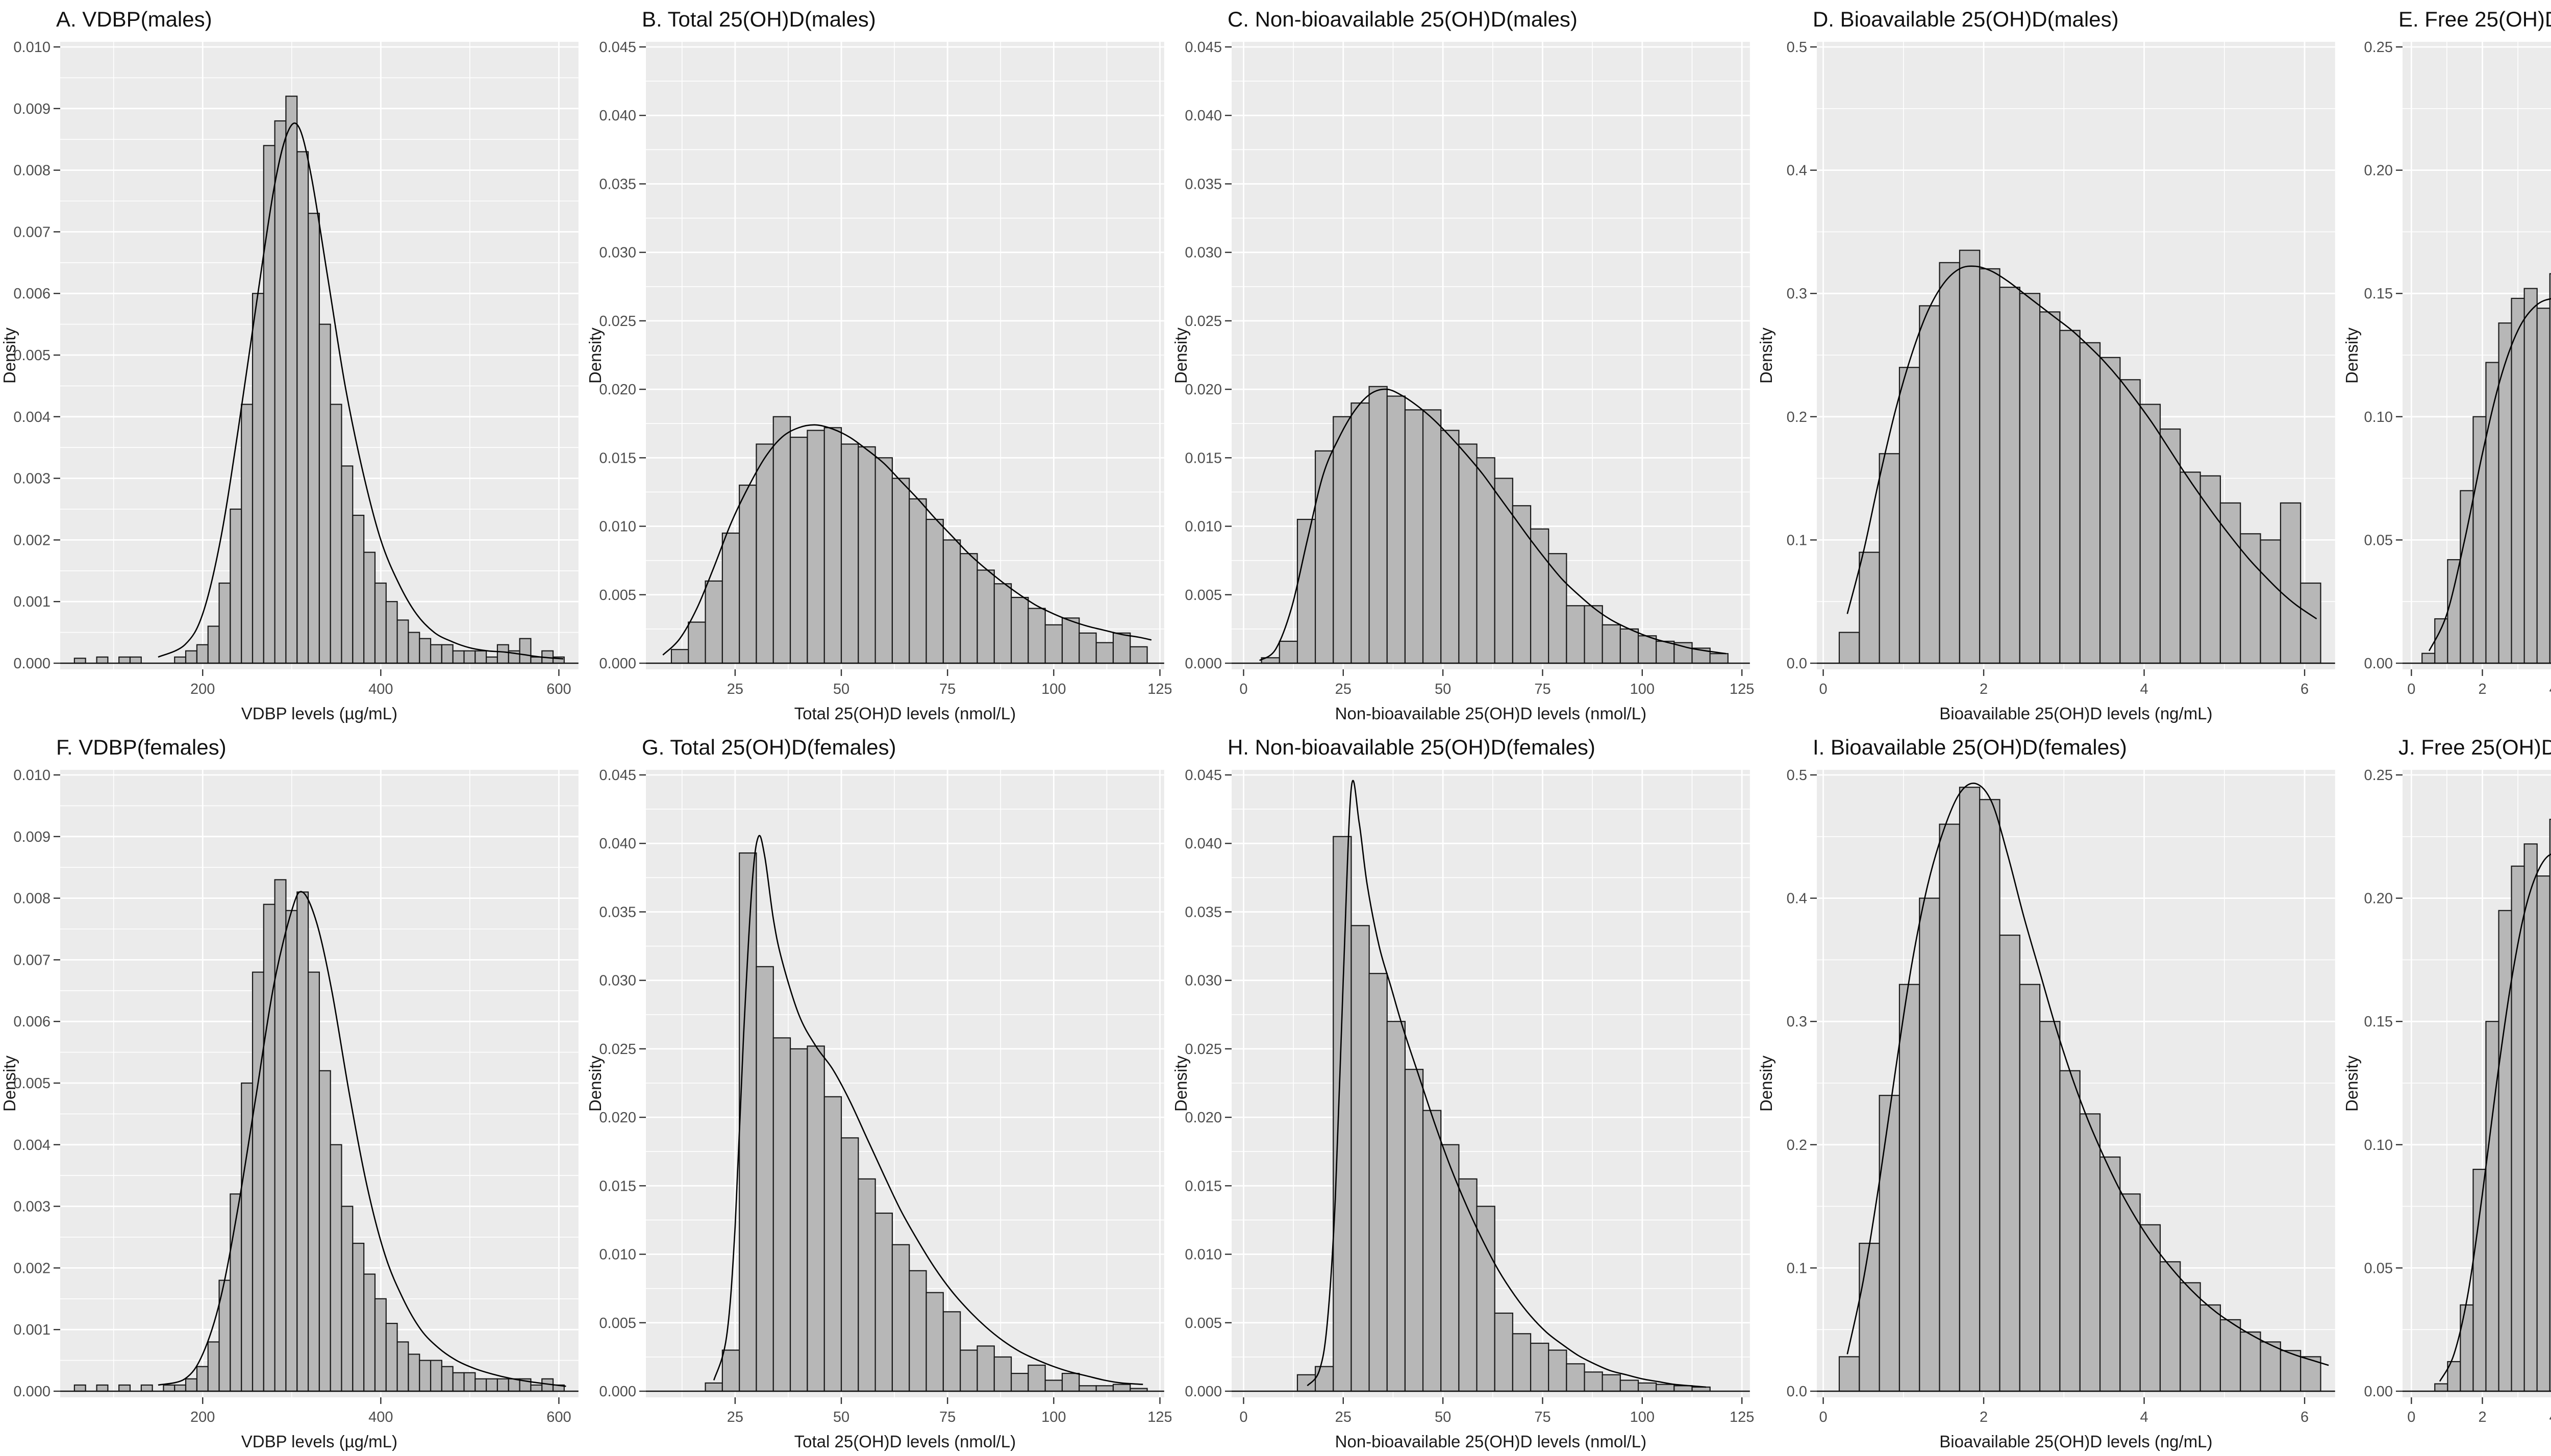 Image resolution: width=2551 pixels, height=1456 pixels. What do you see at coordinates (32, 775) in the screenshot?
I see `y-tick-label: 0.010` at bounding box center [32, 775].